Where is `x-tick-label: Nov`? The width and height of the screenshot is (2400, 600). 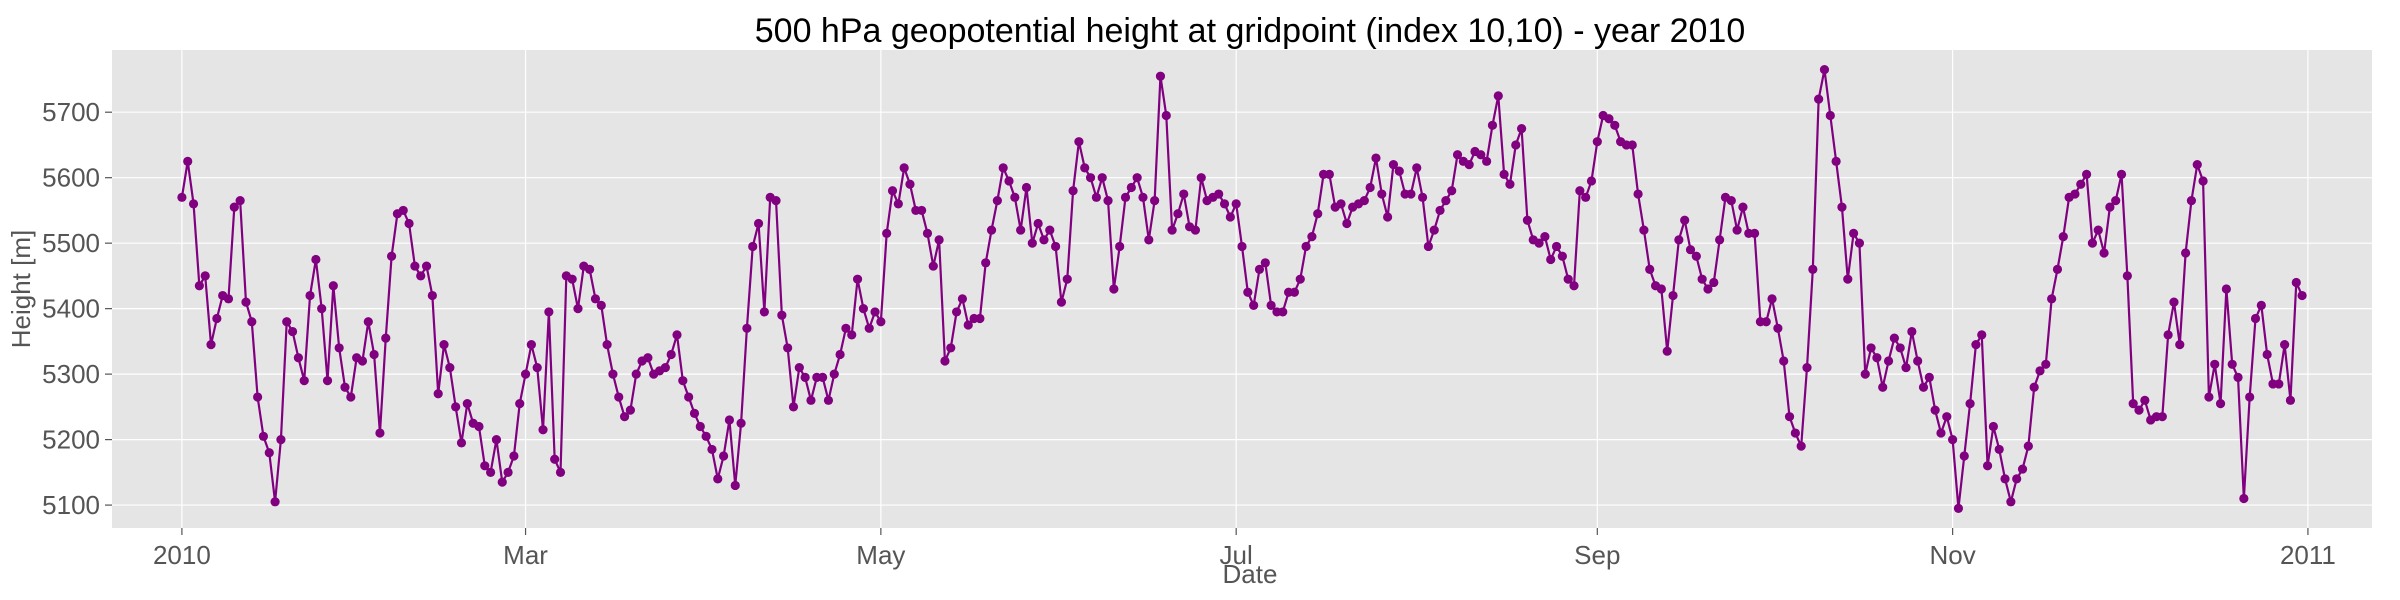
x-tick-label: Nov is located at coordinates (1952, 555).